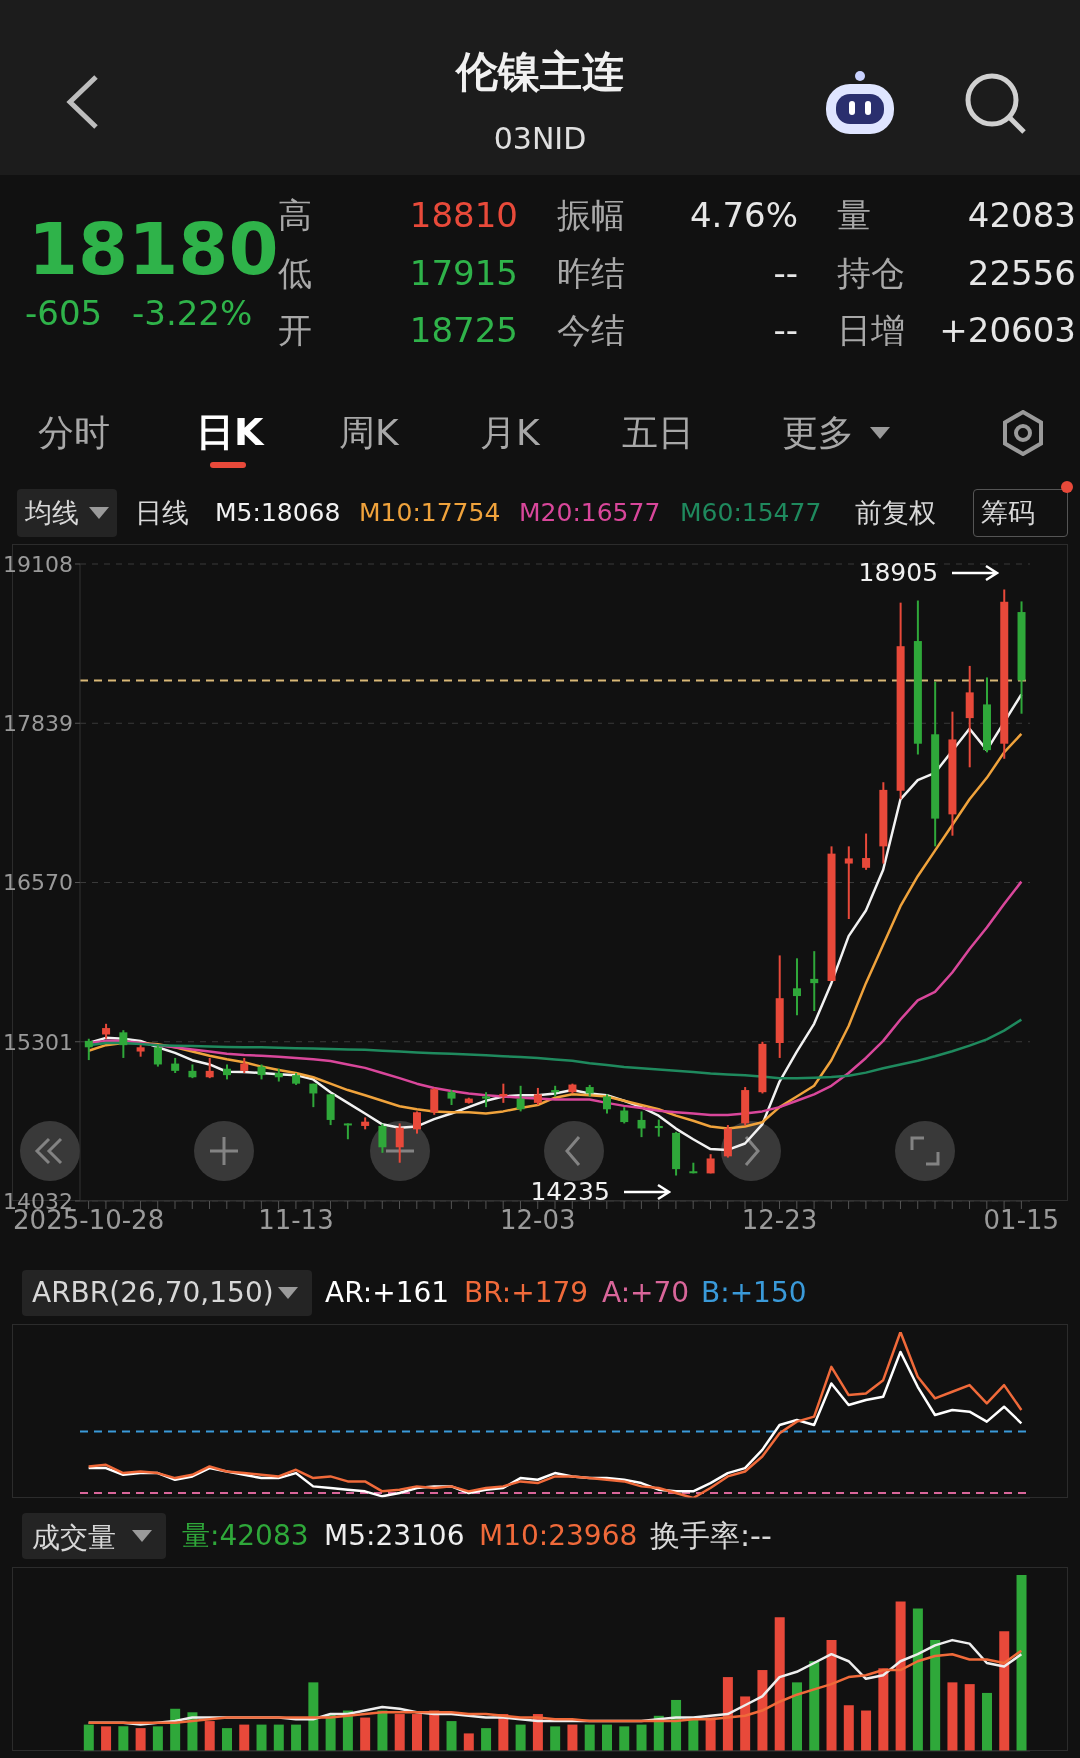 This screenshot has width=1080, height=1758. Describe the element at coordinates (540, 138) in the screenshot. I see `text: 03NID` at that location.